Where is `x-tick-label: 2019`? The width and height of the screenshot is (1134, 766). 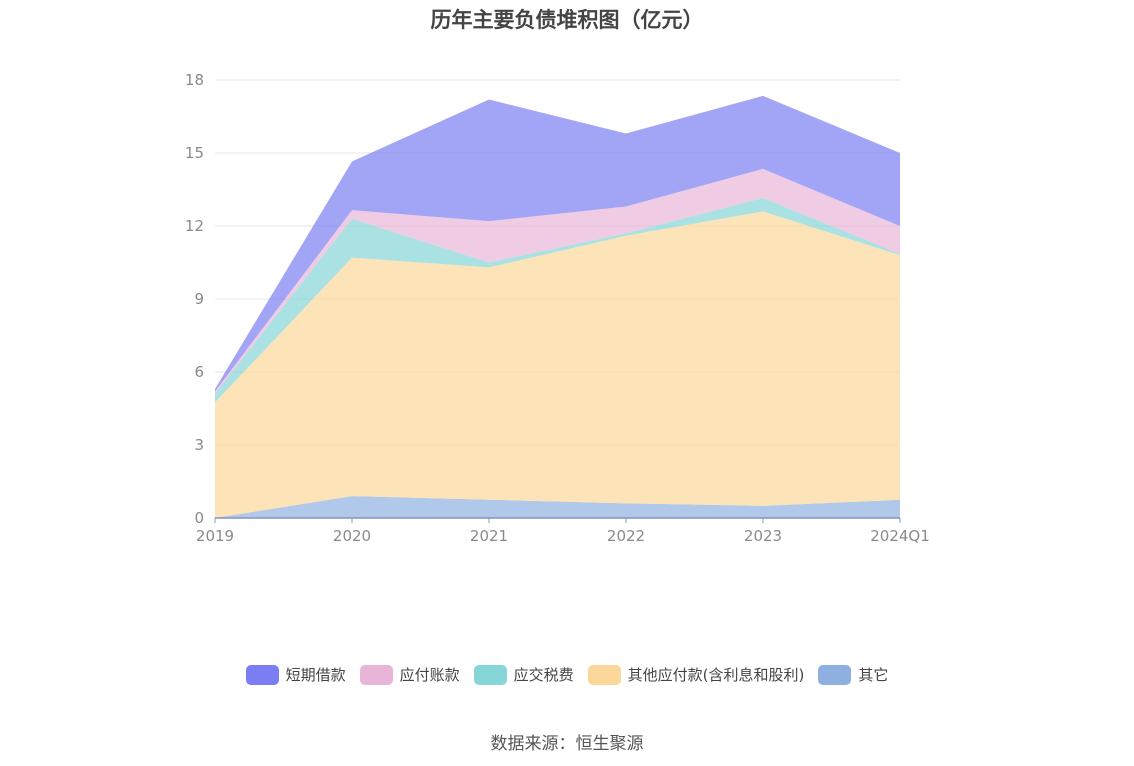
x-tick-label: 2019 is located at coordinates (215, 536).